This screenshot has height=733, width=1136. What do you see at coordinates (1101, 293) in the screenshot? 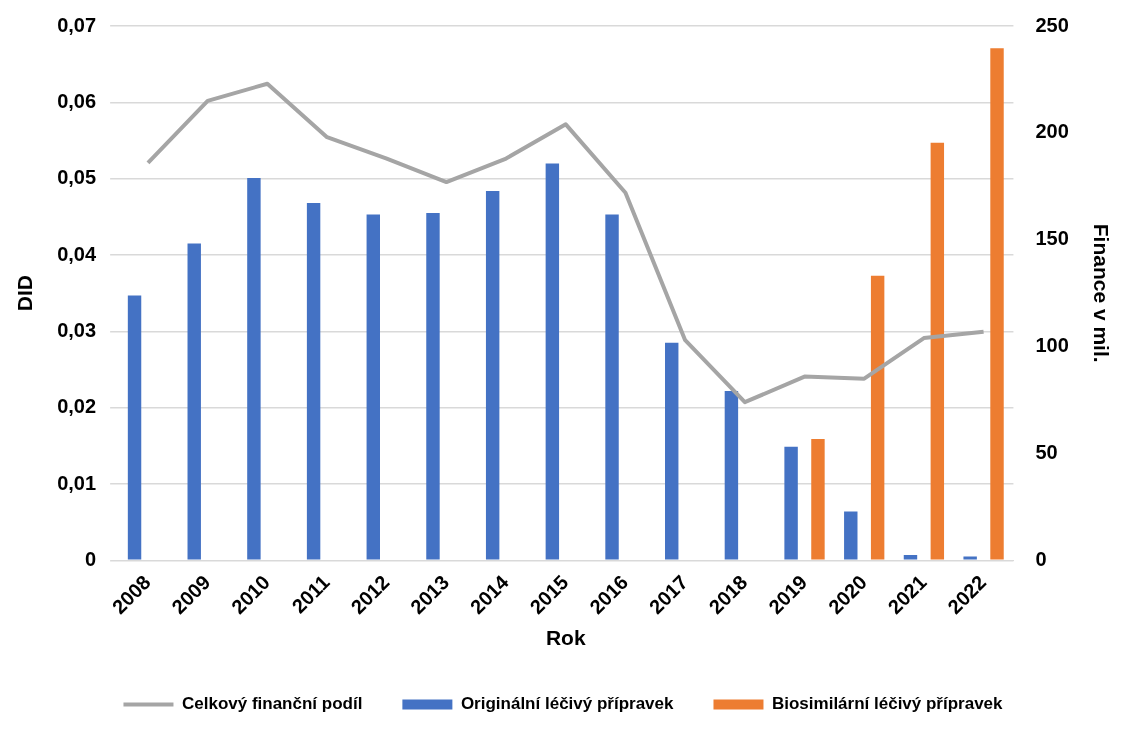
I see `y2-axis-title: Finance v mil.` at bounding box center [1101, 293].